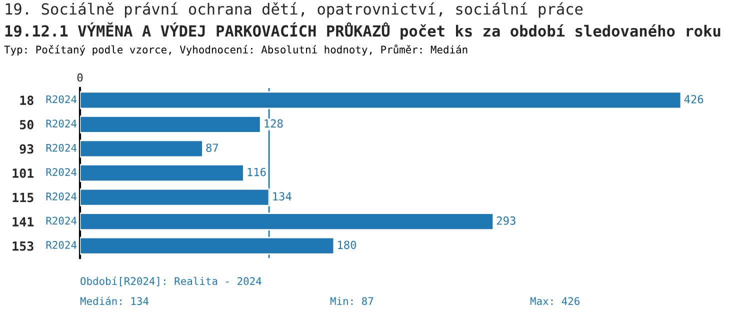 The width and height of the screenshot is (750, 320). Describe the element at coordinates (555, 301) in the screenshot. I see `text: Max: 426` at that location.